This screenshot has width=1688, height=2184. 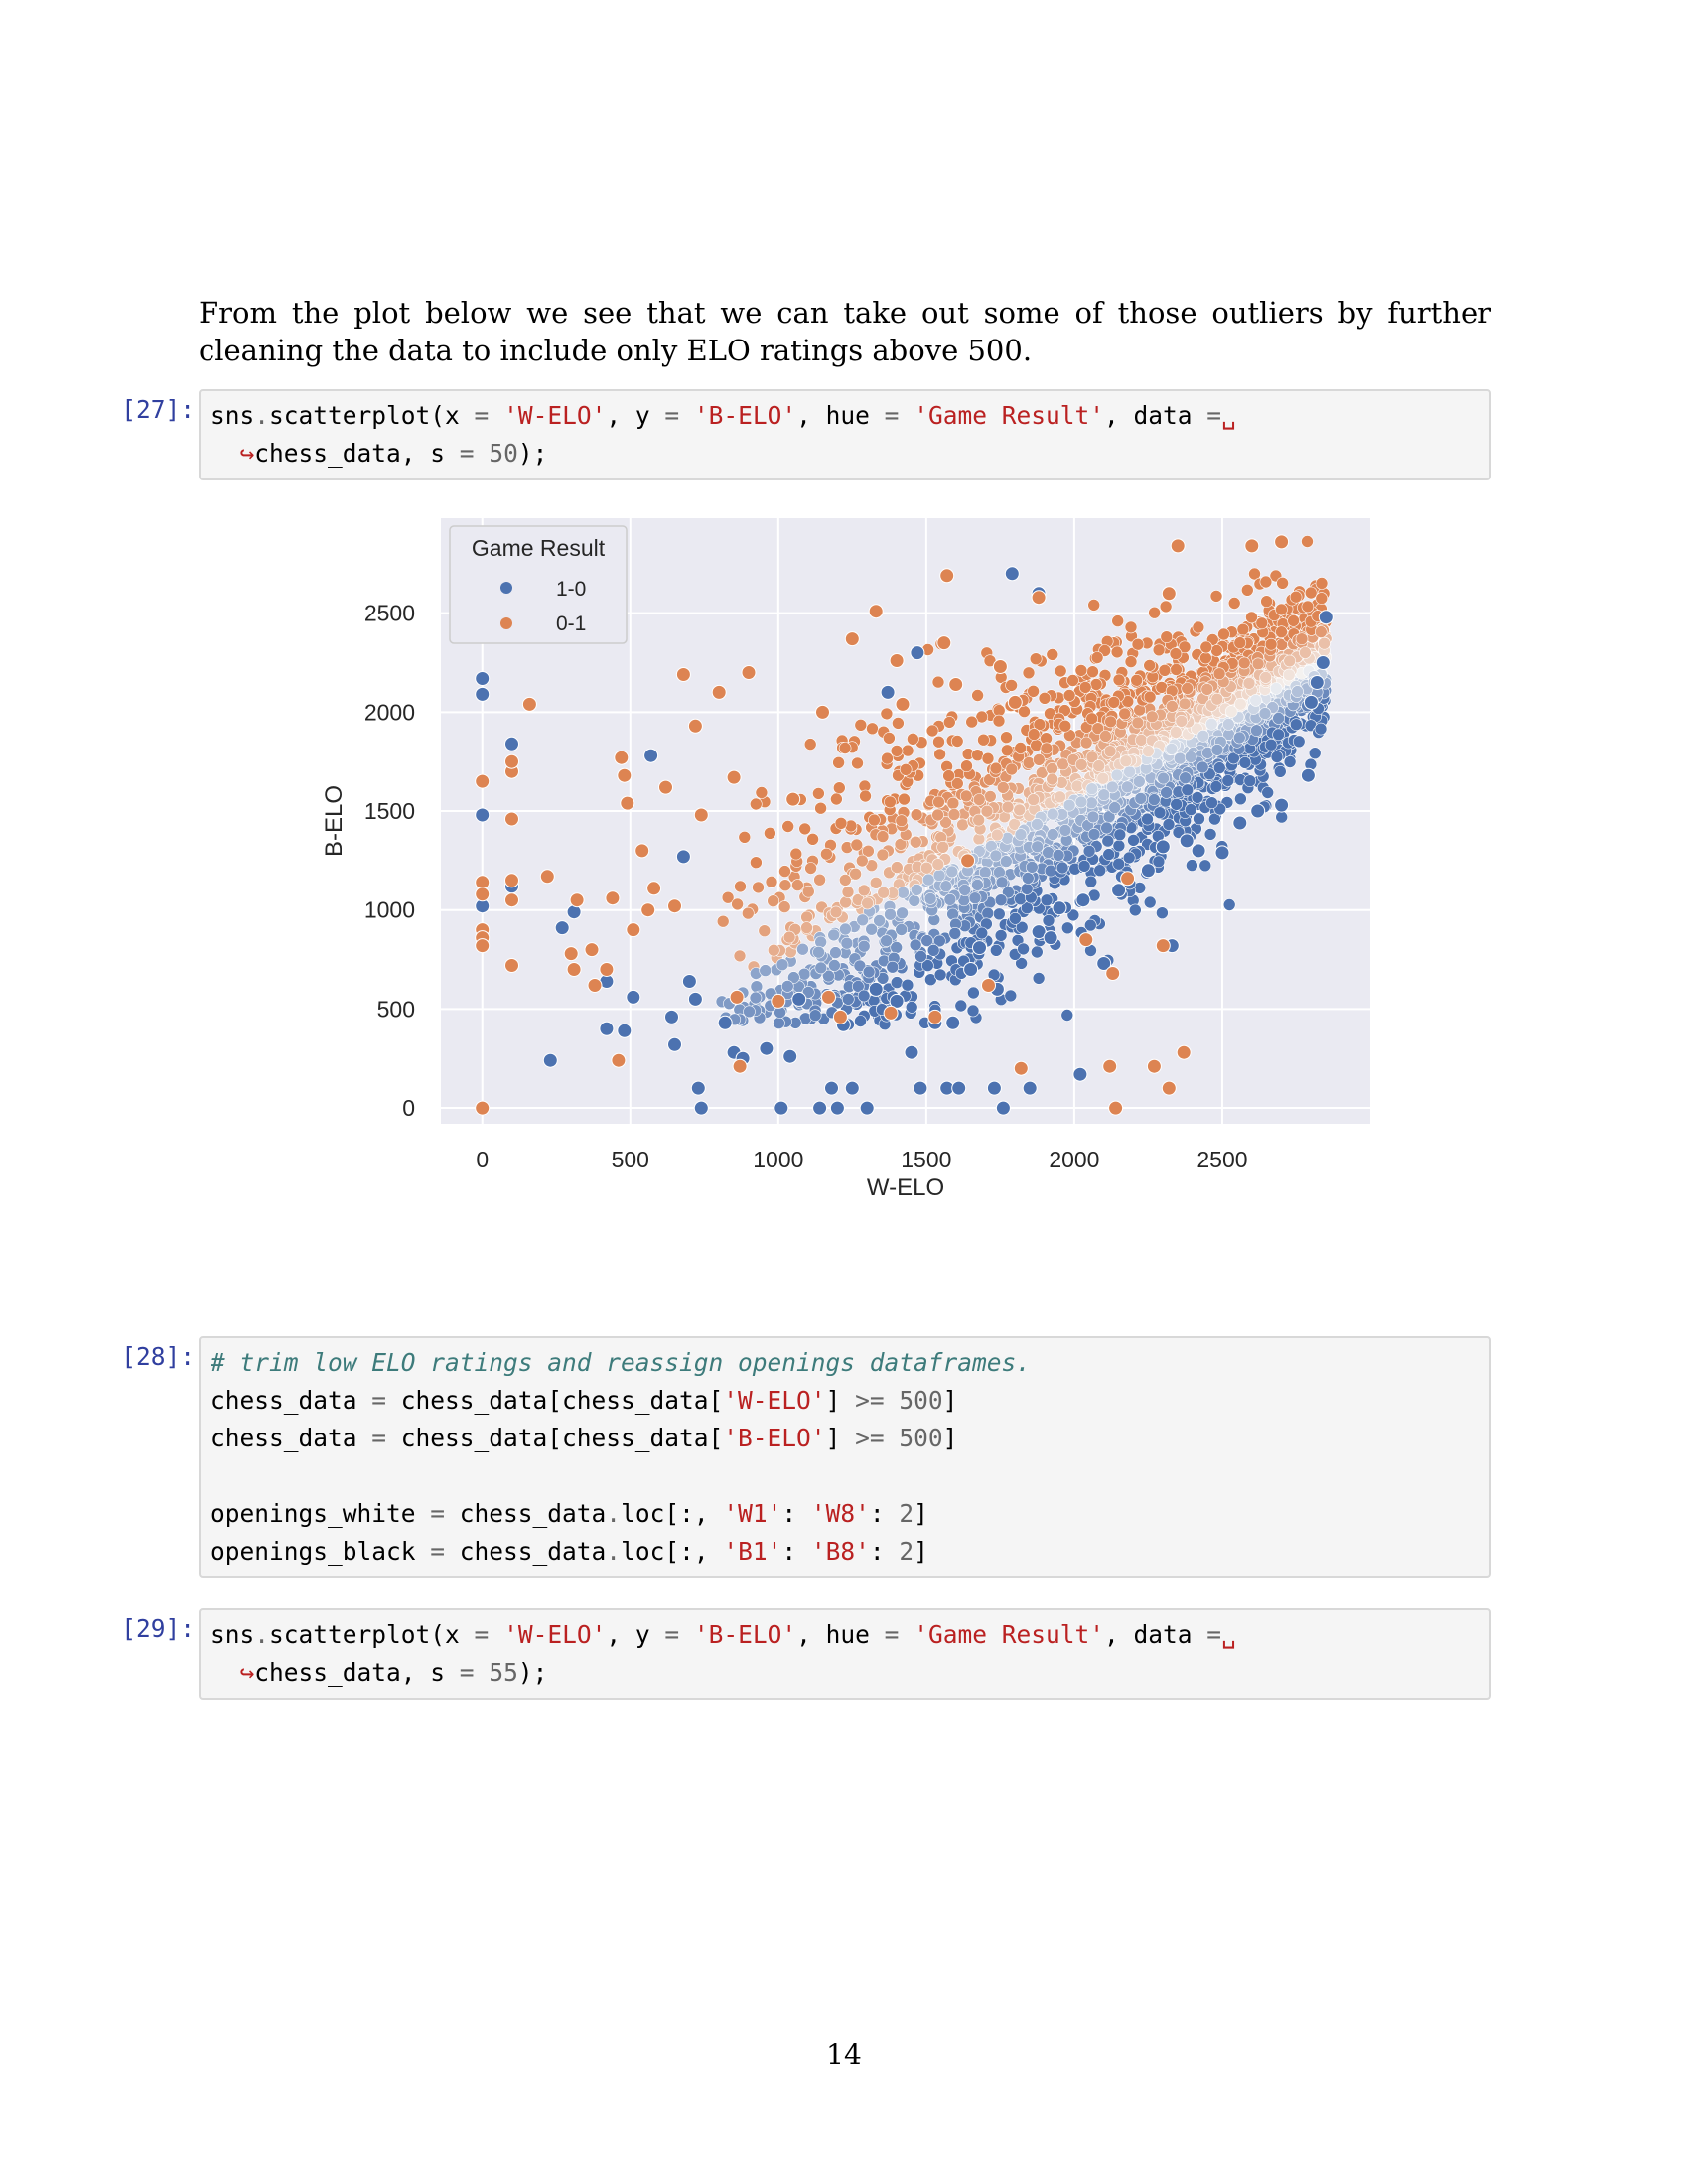 I want to click on x-tick-label: 0, so click(x=482, y=1159).